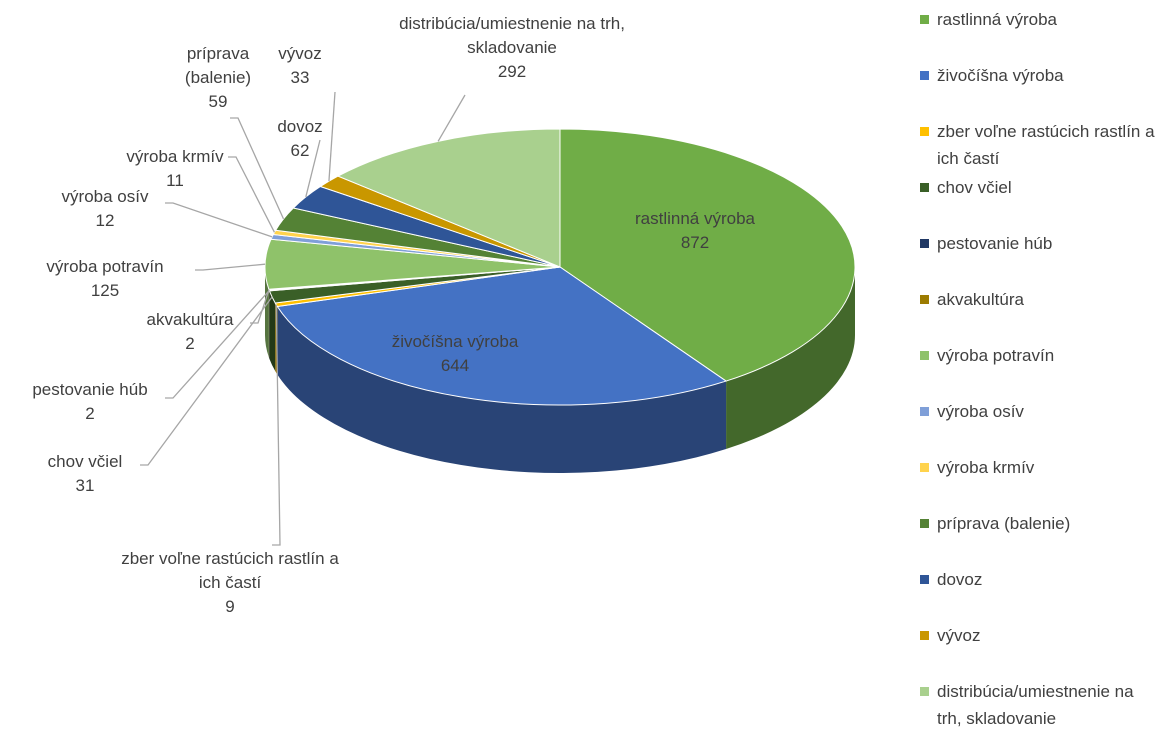 The height and width of the screenshot is (733, 1170). Describe the element at coordinates (300, 139) in the screenshot. I see `data-label: dovoz 62` at that location.